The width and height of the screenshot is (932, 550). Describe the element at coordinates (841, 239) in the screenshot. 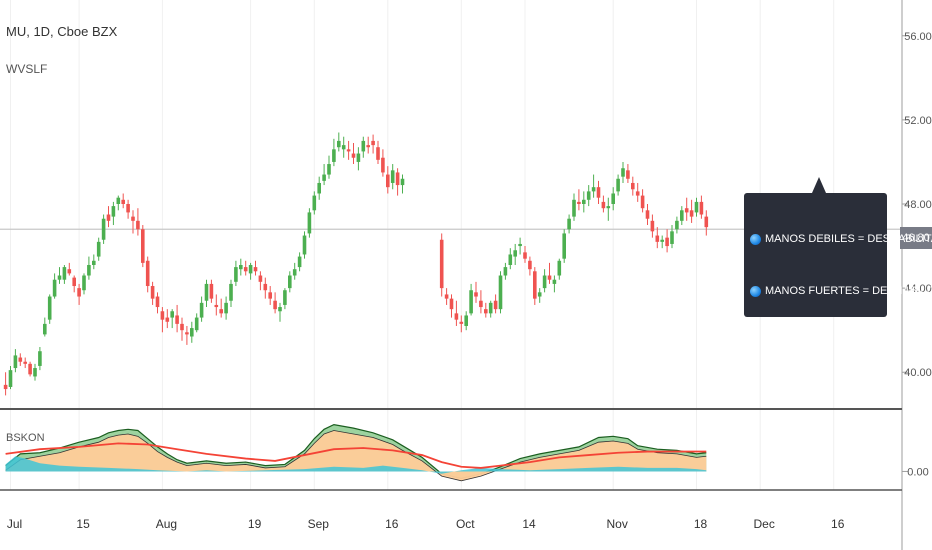

I see `tooltip-row-weak-hands: MANOS DEBILES = DESHABILITADC` at that location.